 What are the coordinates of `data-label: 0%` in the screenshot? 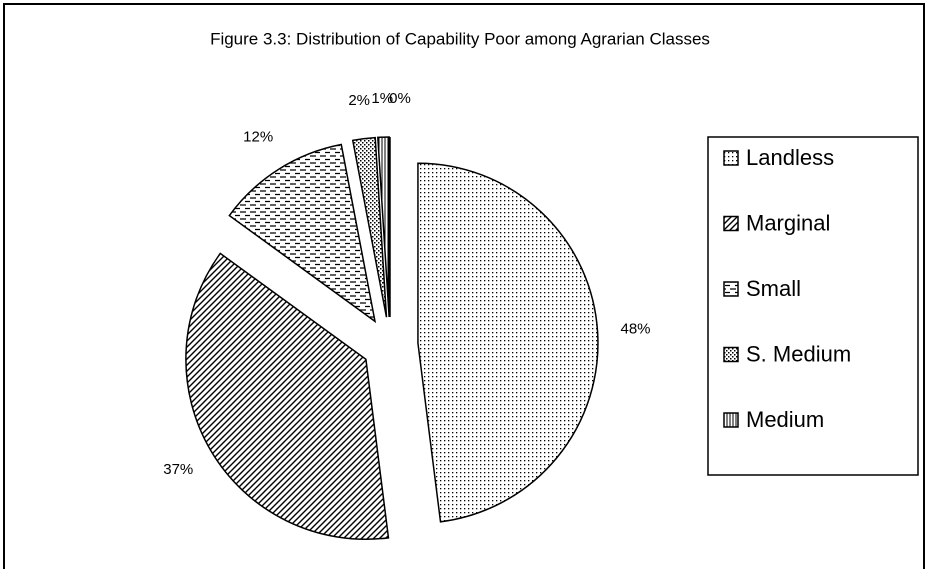 It's located at (400, 98).